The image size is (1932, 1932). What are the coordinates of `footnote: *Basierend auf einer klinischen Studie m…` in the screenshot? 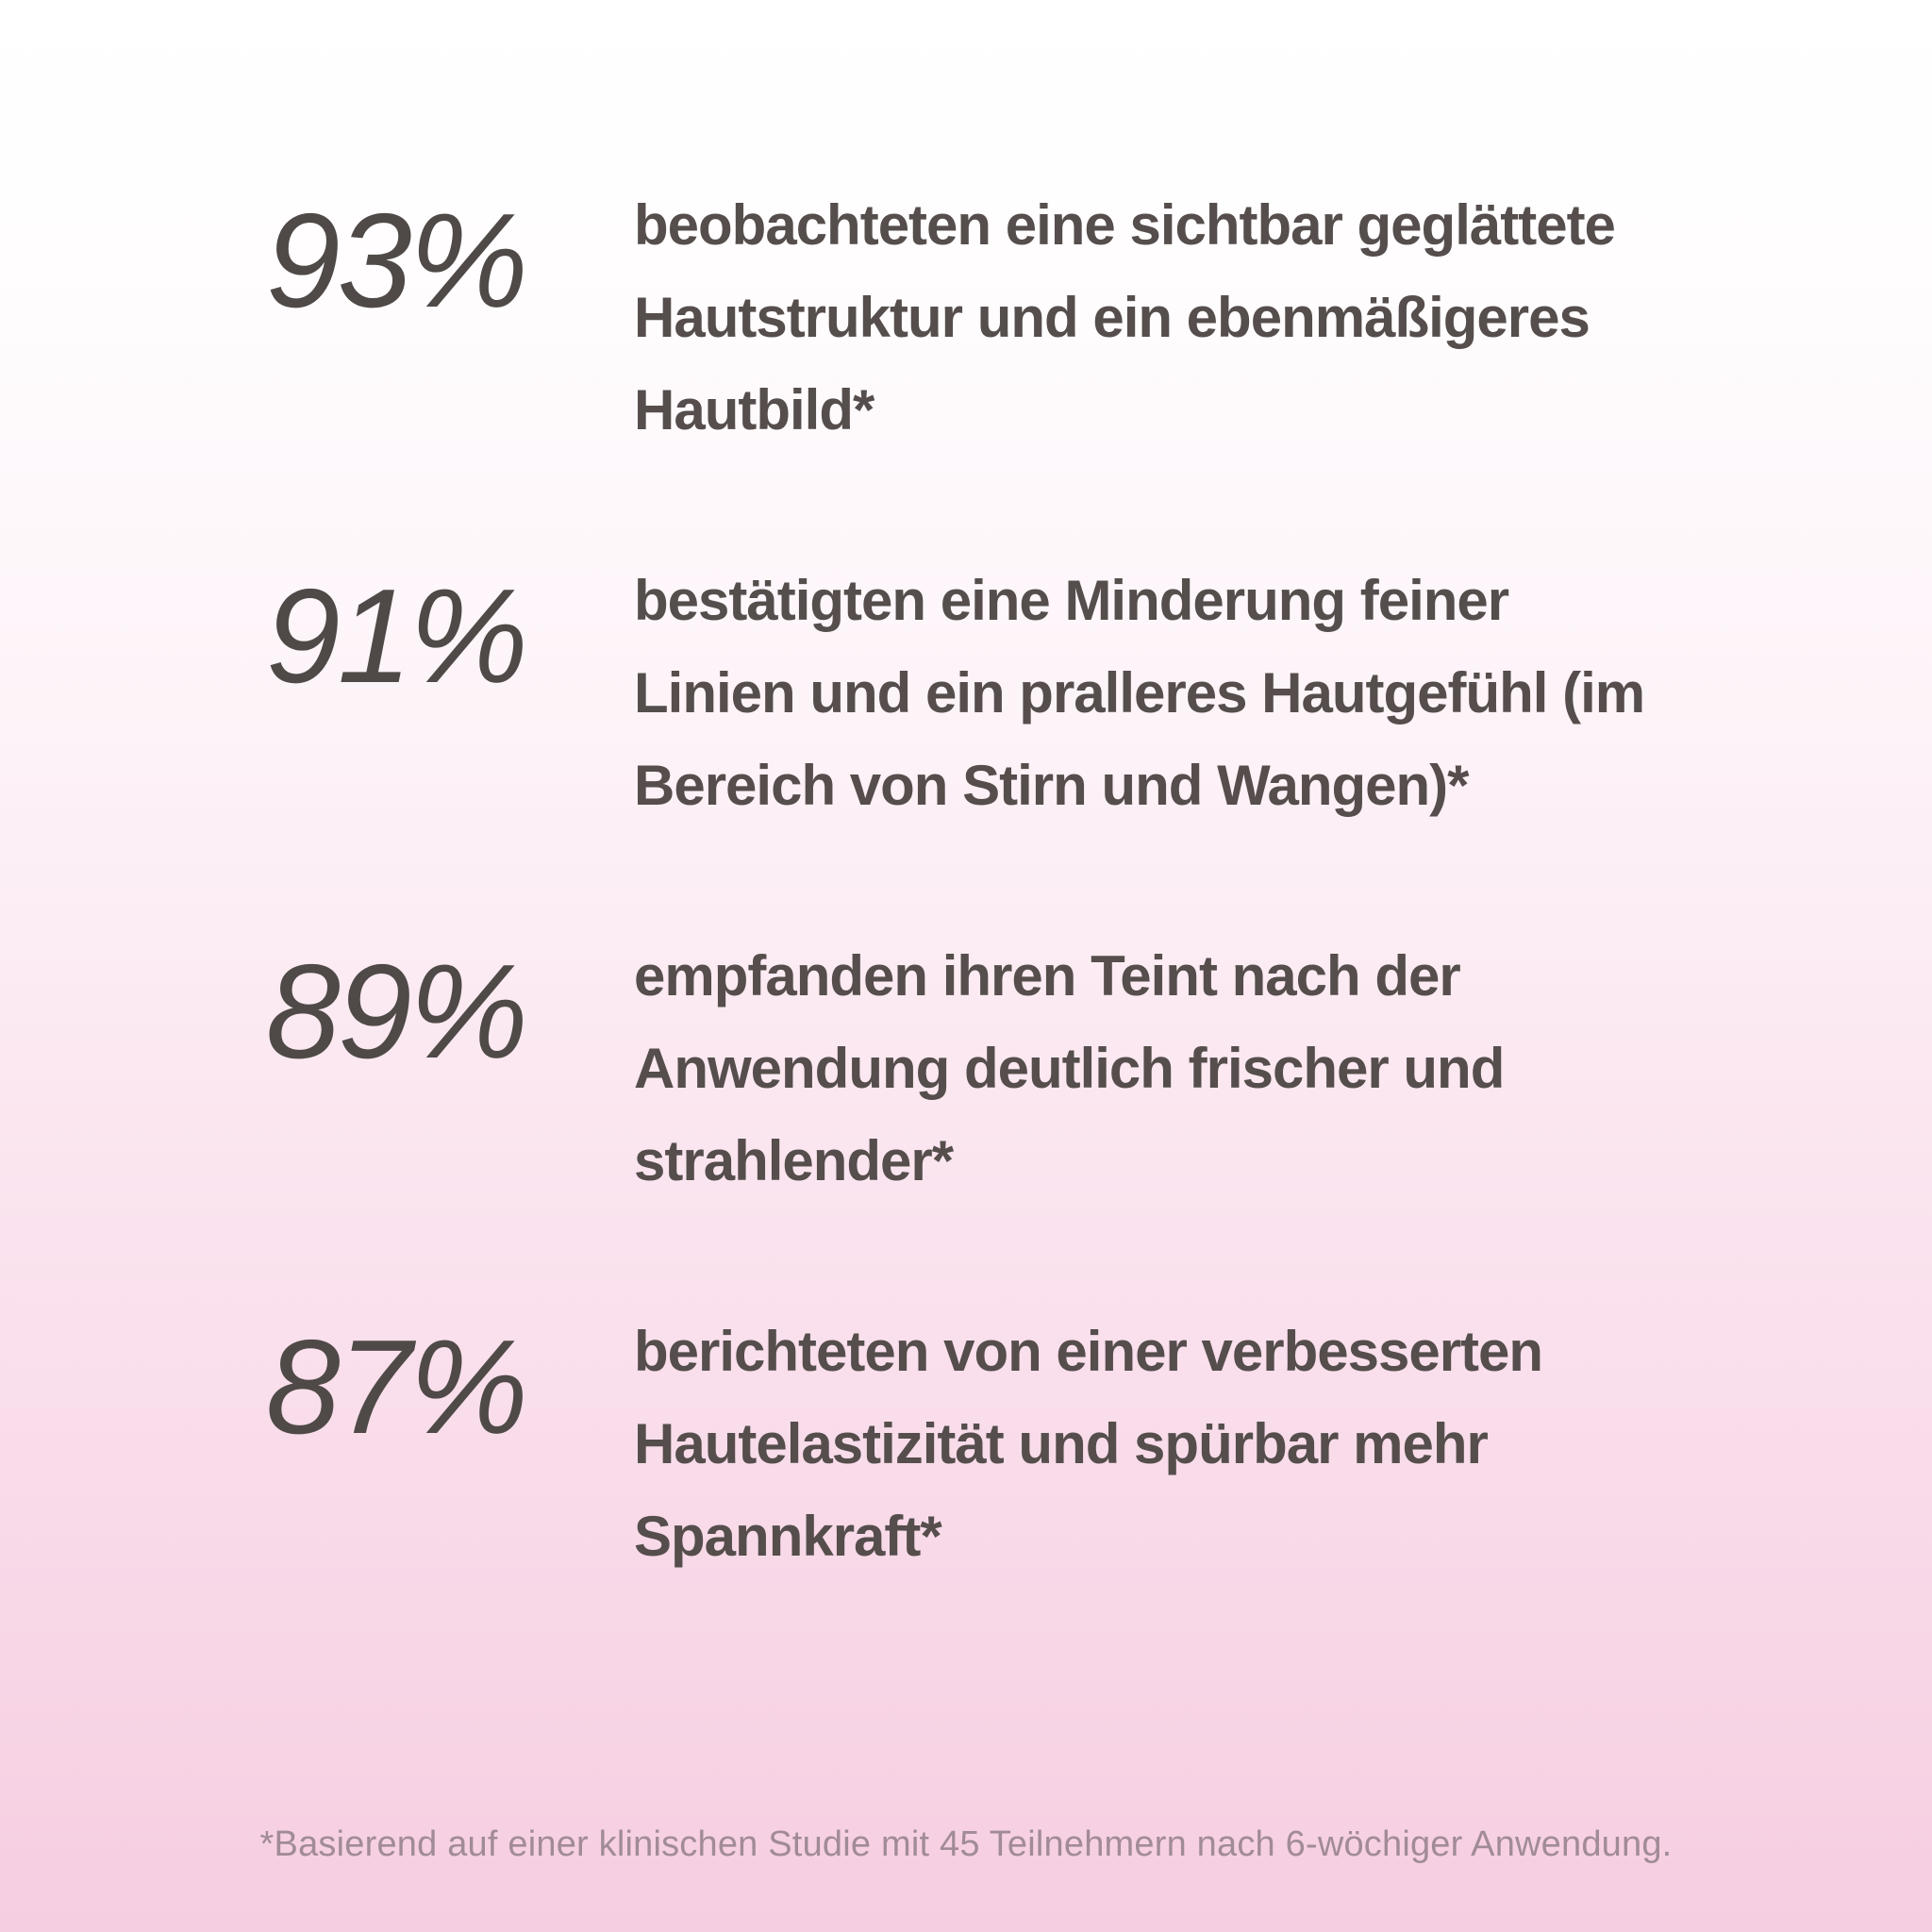 It's located at (966, 1844).